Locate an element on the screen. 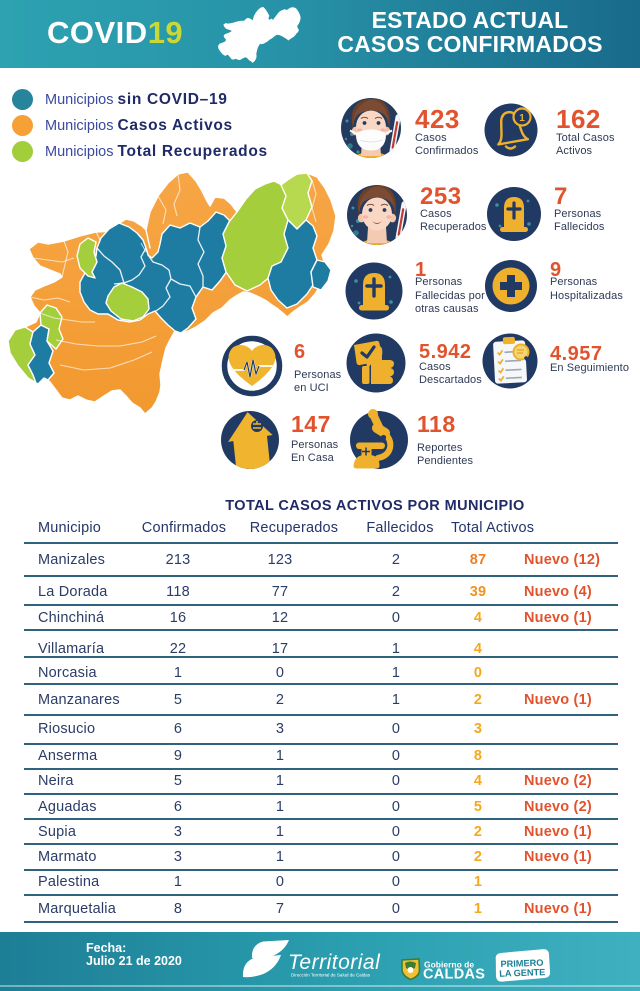 The height and width of the screenshot is (991, 640). svg-text: 1 is located at coordinates (522, 118).